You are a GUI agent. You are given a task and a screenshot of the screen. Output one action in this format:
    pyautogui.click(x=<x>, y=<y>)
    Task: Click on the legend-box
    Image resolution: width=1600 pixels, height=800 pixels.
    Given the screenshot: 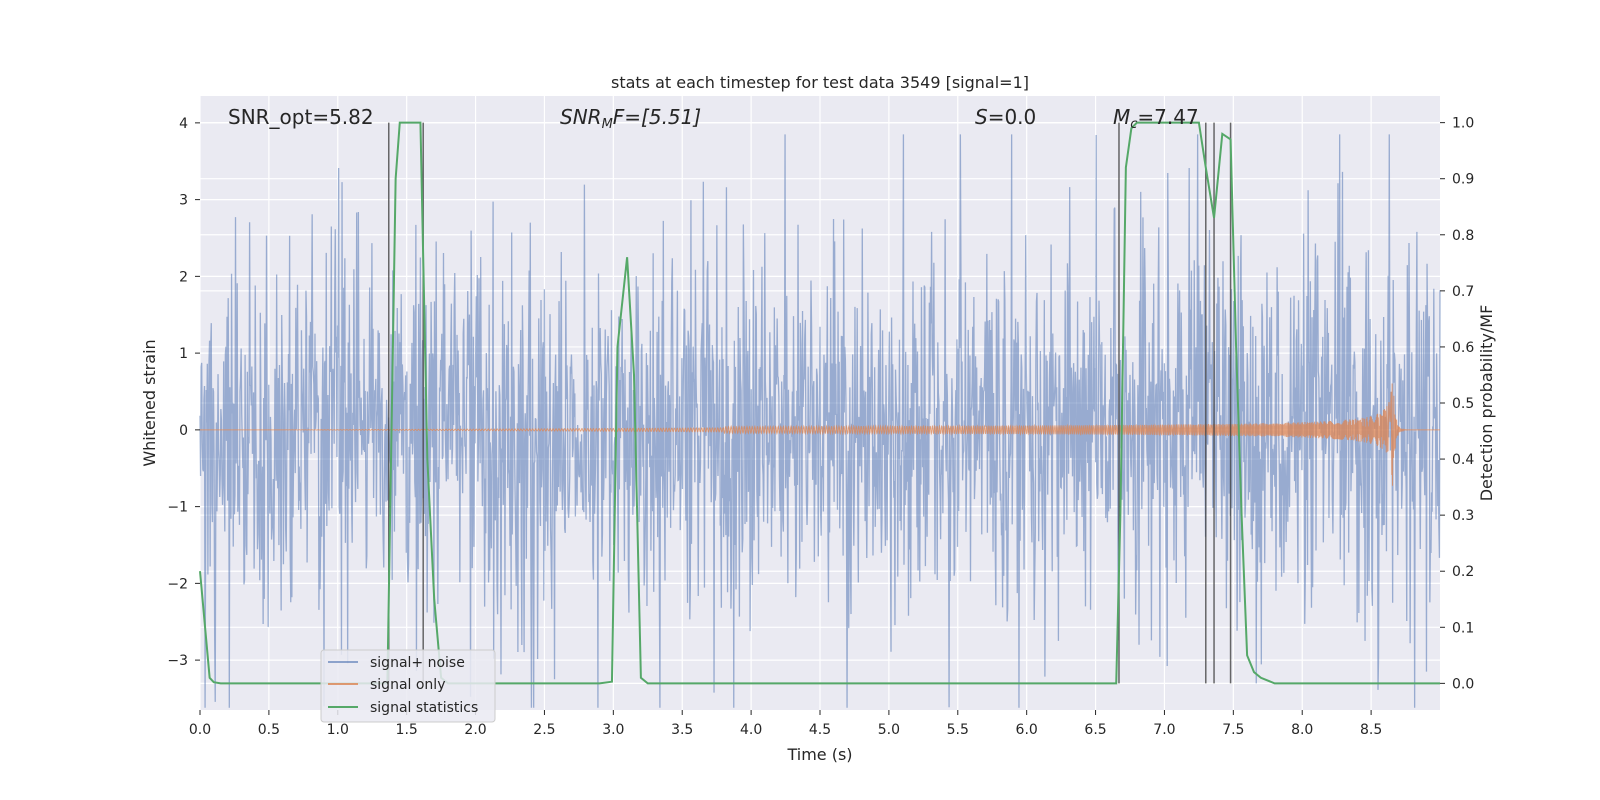 What is the action you would take?
    pyautogui.click(x=408, y=686)
    